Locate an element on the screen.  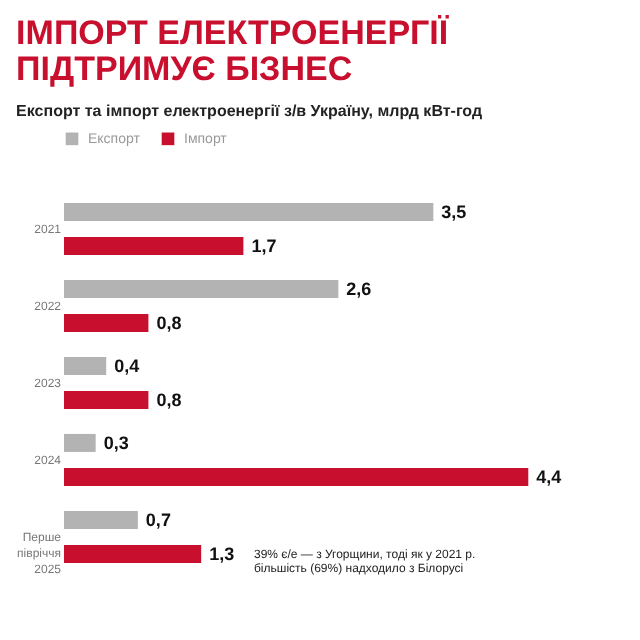
data-label: 0,3 is located at coordinates (116, 442).